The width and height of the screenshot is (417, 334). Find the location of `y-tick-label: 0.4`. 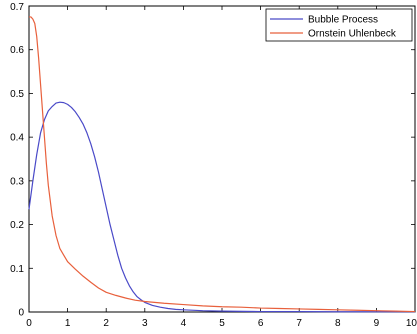

y-tick-label: 0.4 is located at coordinates (17, 138).